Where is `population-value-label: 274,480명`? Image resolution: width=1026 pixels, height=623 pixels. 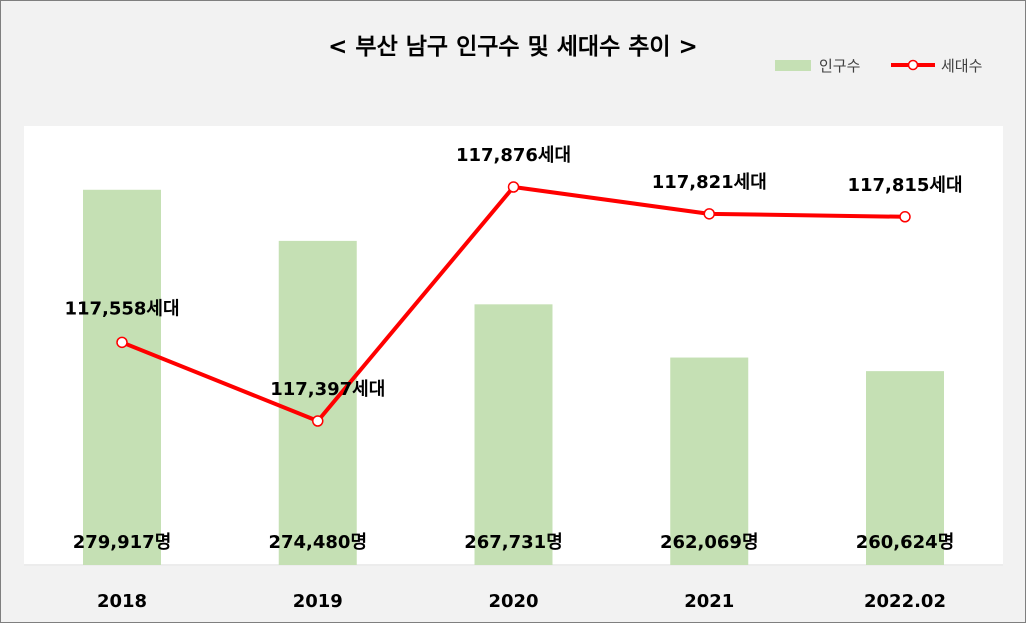 population-value-label: 274,480명 is located at coordinates (317, 542).